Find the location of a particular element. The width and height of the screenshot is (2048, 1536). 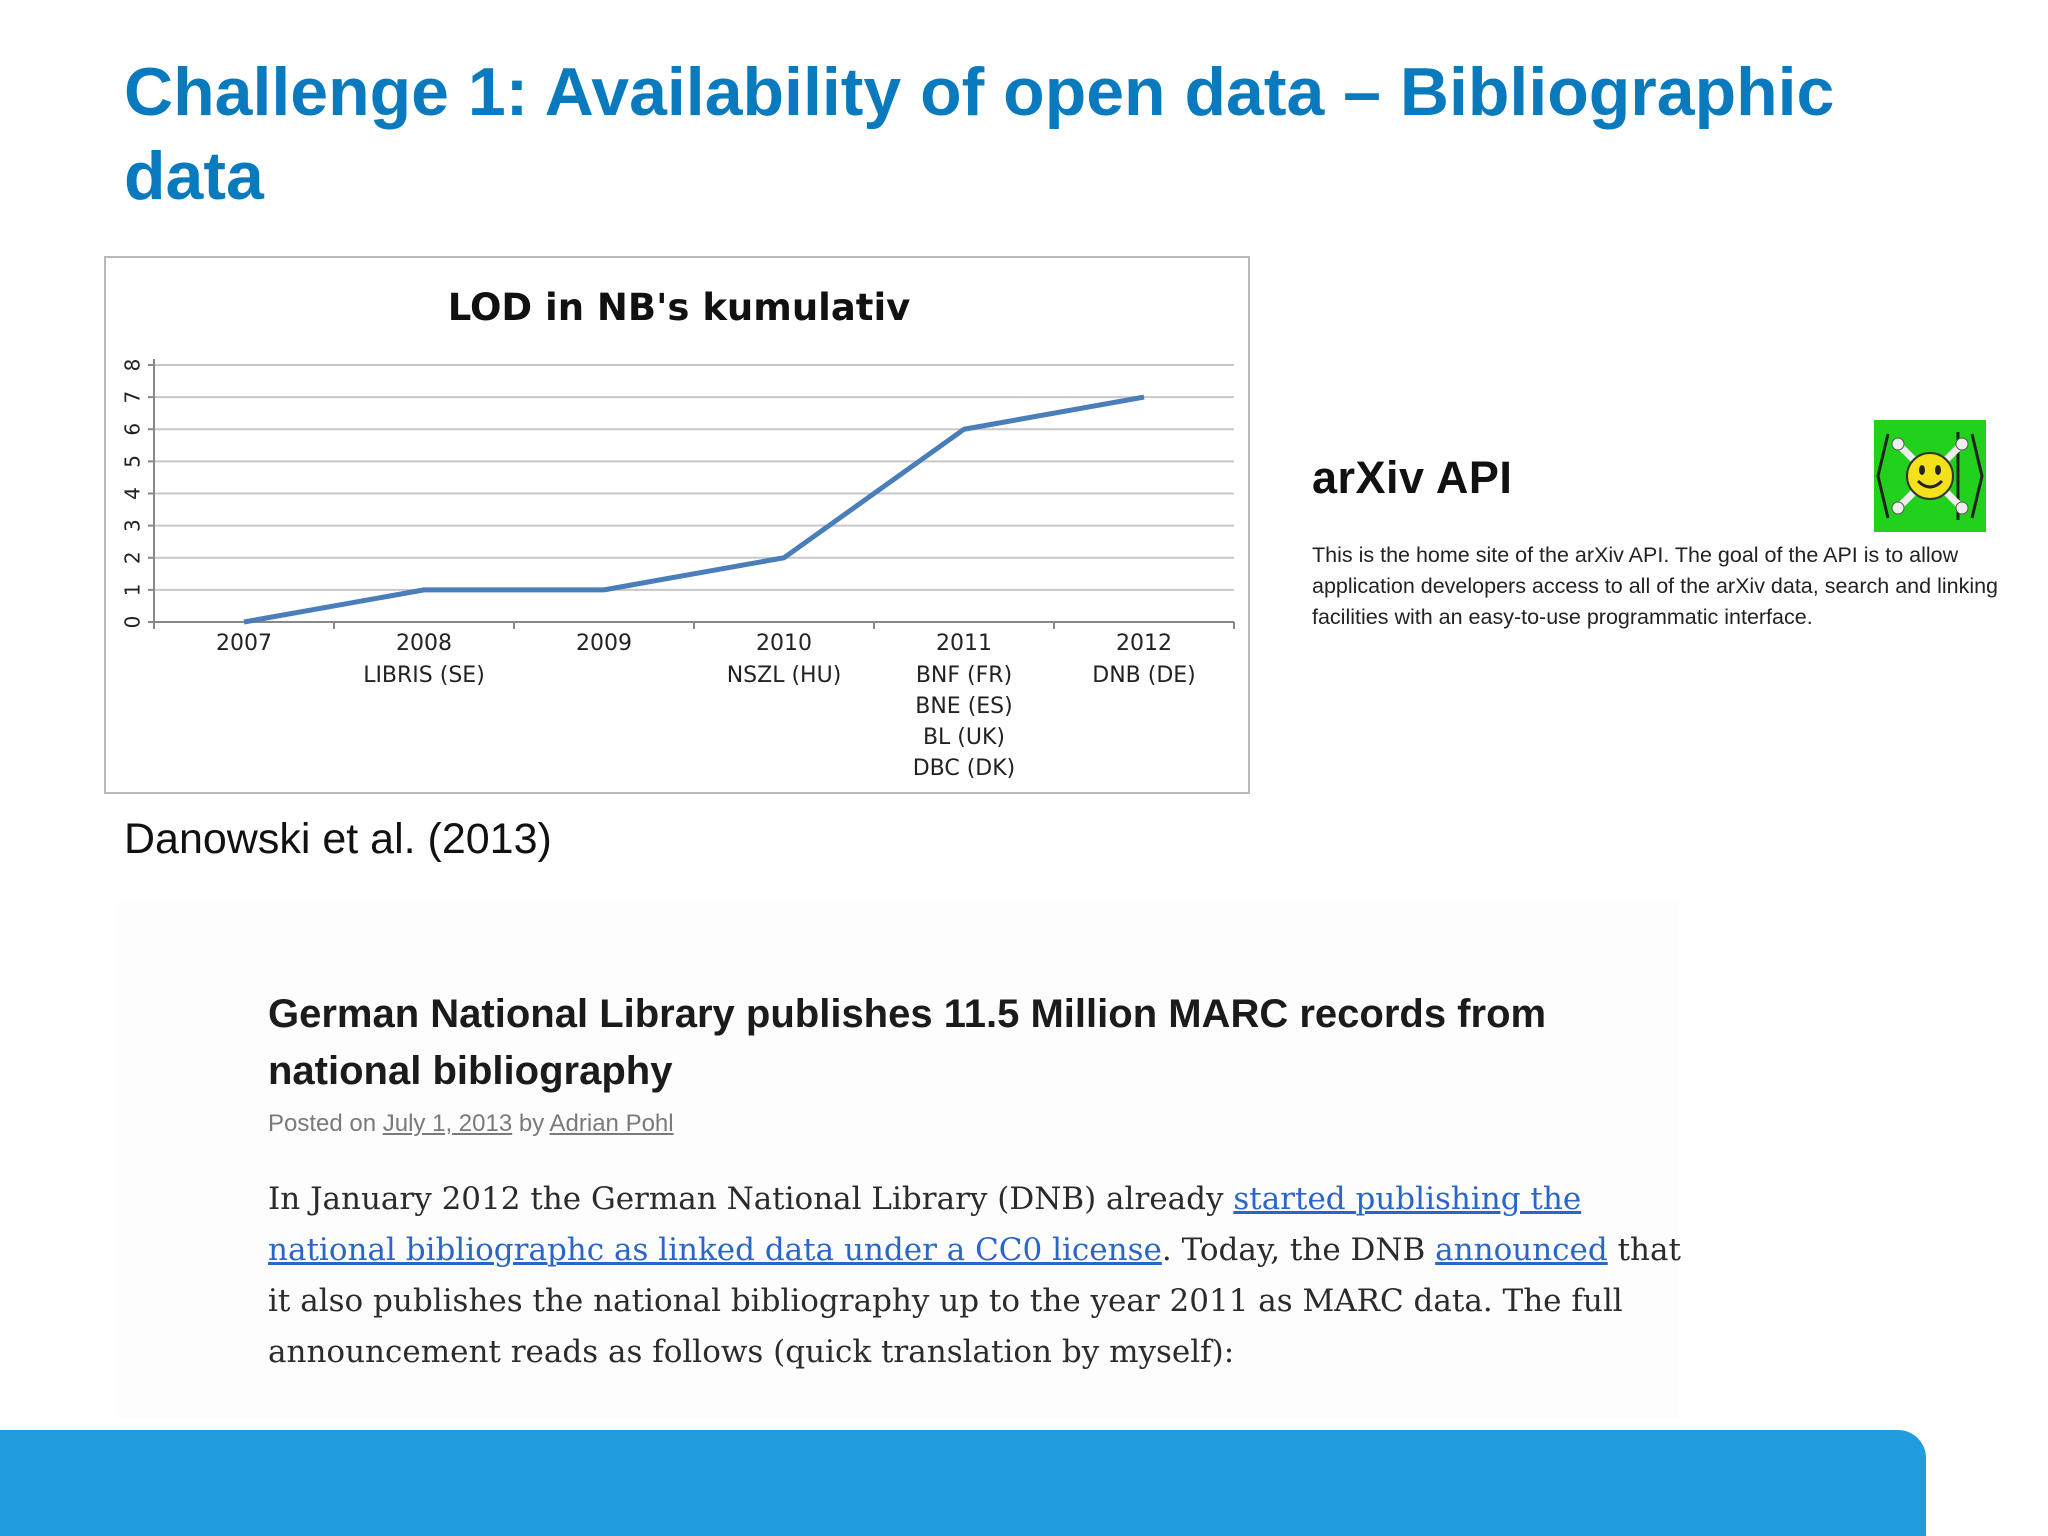

y-tick-label: 2 is located at coordinates (133, 557).